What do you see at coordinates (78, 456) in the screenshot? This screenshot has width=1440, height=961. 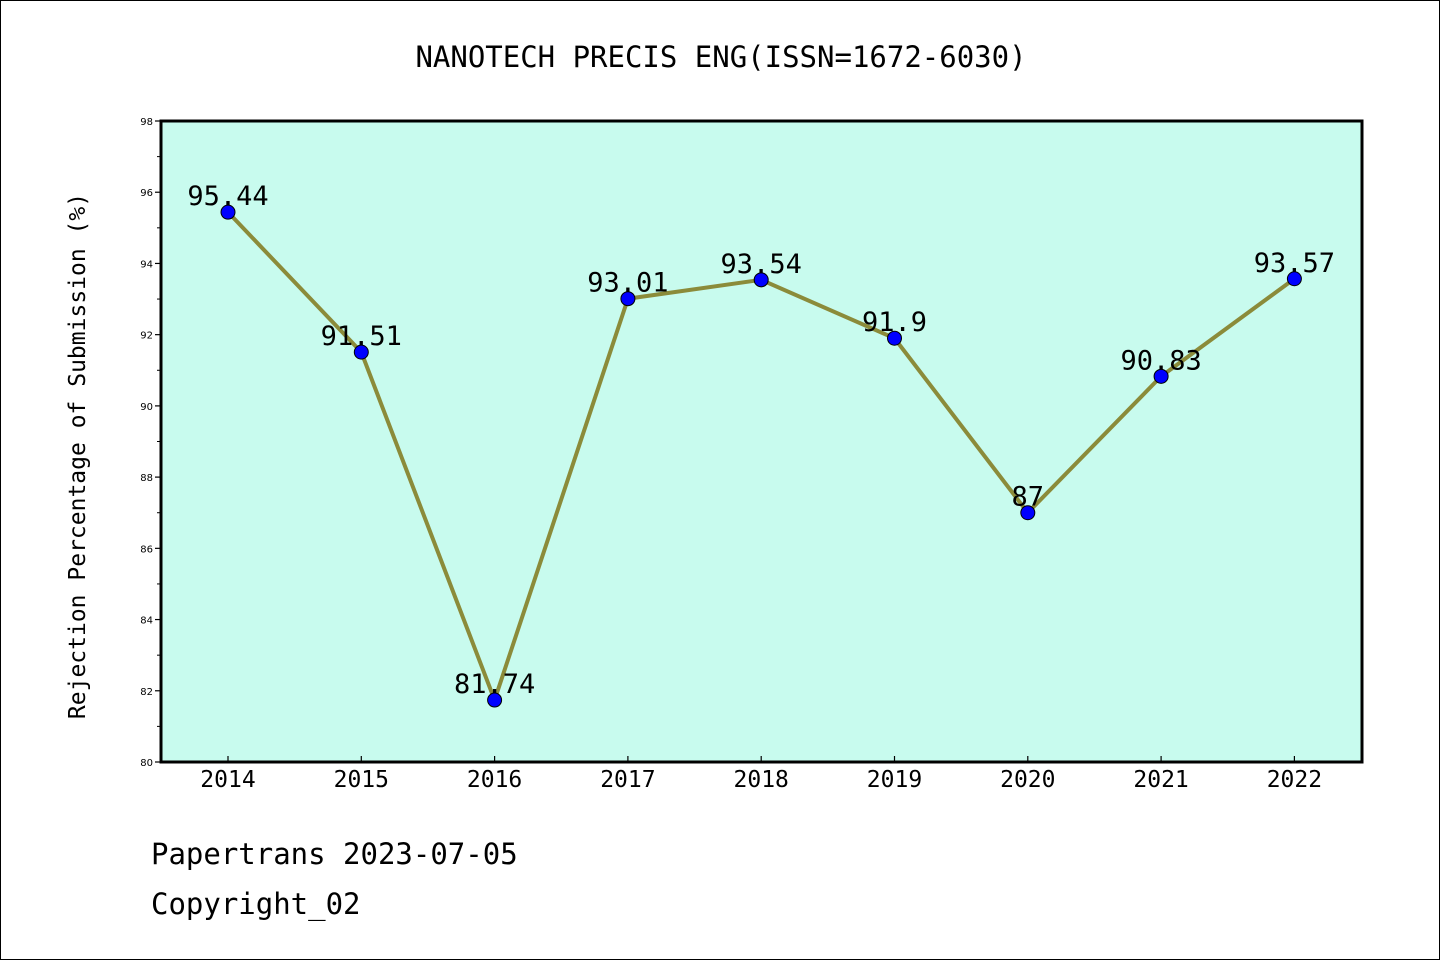 I see `y-axis-label: Rejection Percentage of Submission (%)` at bounding box center [78, 456].